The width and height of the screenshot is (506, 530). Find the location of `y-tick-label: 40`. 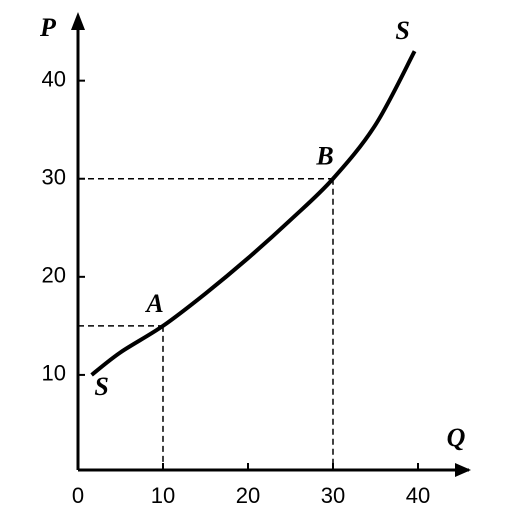

y-tick-label: 40 is located at coordinates (54, 78).